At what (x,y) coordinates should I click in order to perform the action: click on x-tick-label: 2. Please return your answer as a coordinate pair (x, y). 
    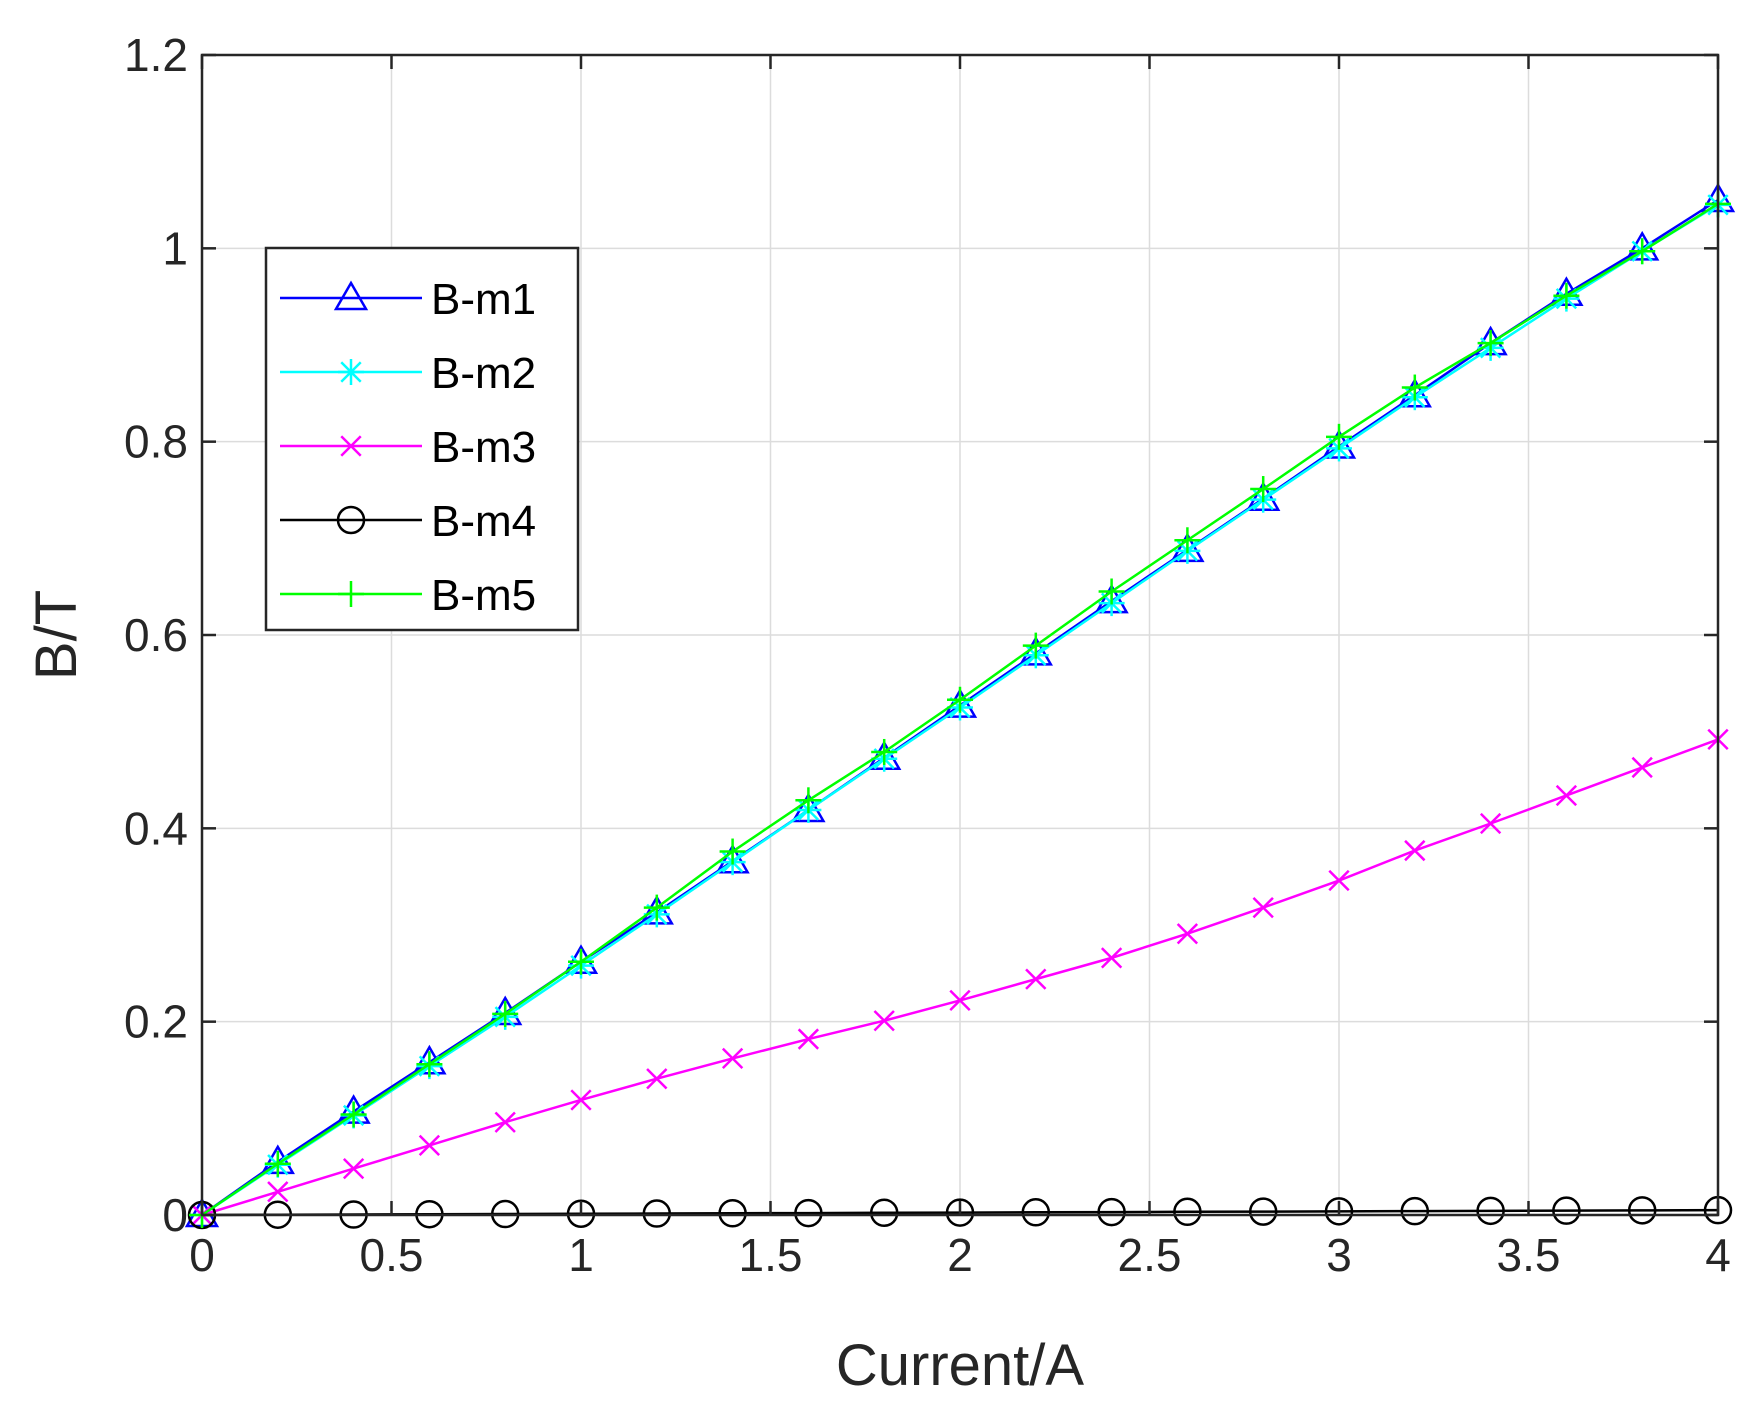
    Looking at the image, I should click on (960, 1255).